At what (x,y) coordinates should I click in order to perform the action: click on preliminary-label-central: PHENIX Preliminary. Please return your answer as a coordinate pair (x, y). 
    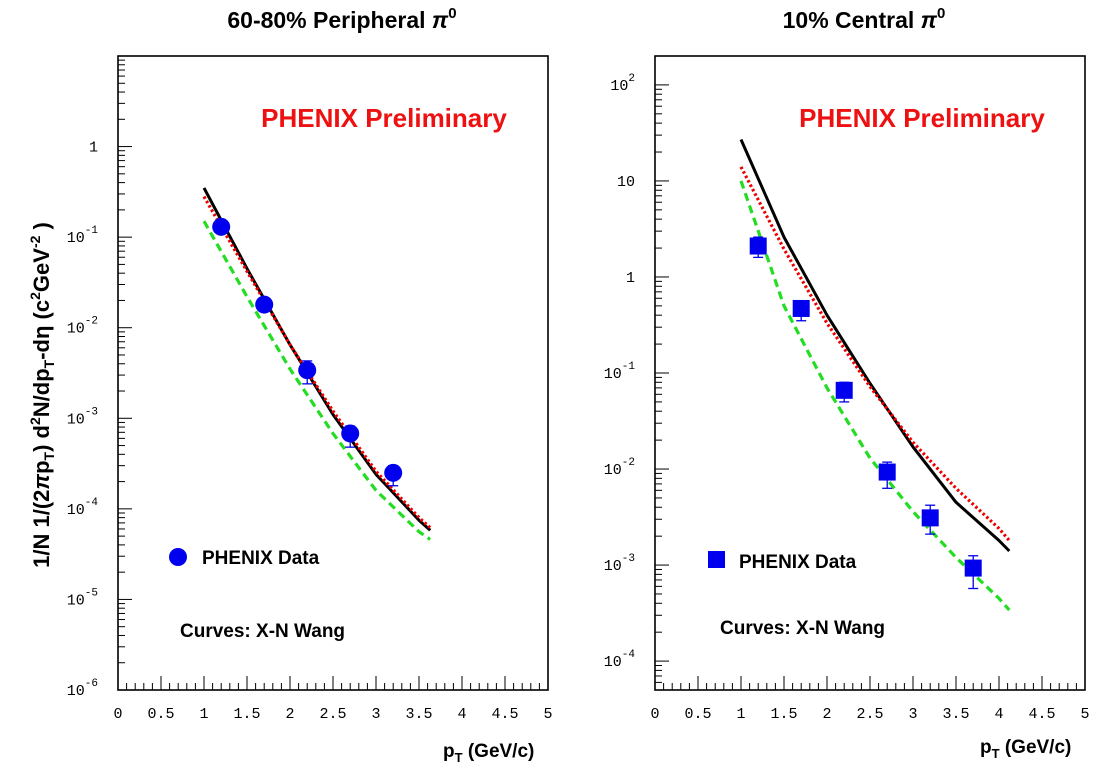
    Looking at the image, I should click on (922, 118).